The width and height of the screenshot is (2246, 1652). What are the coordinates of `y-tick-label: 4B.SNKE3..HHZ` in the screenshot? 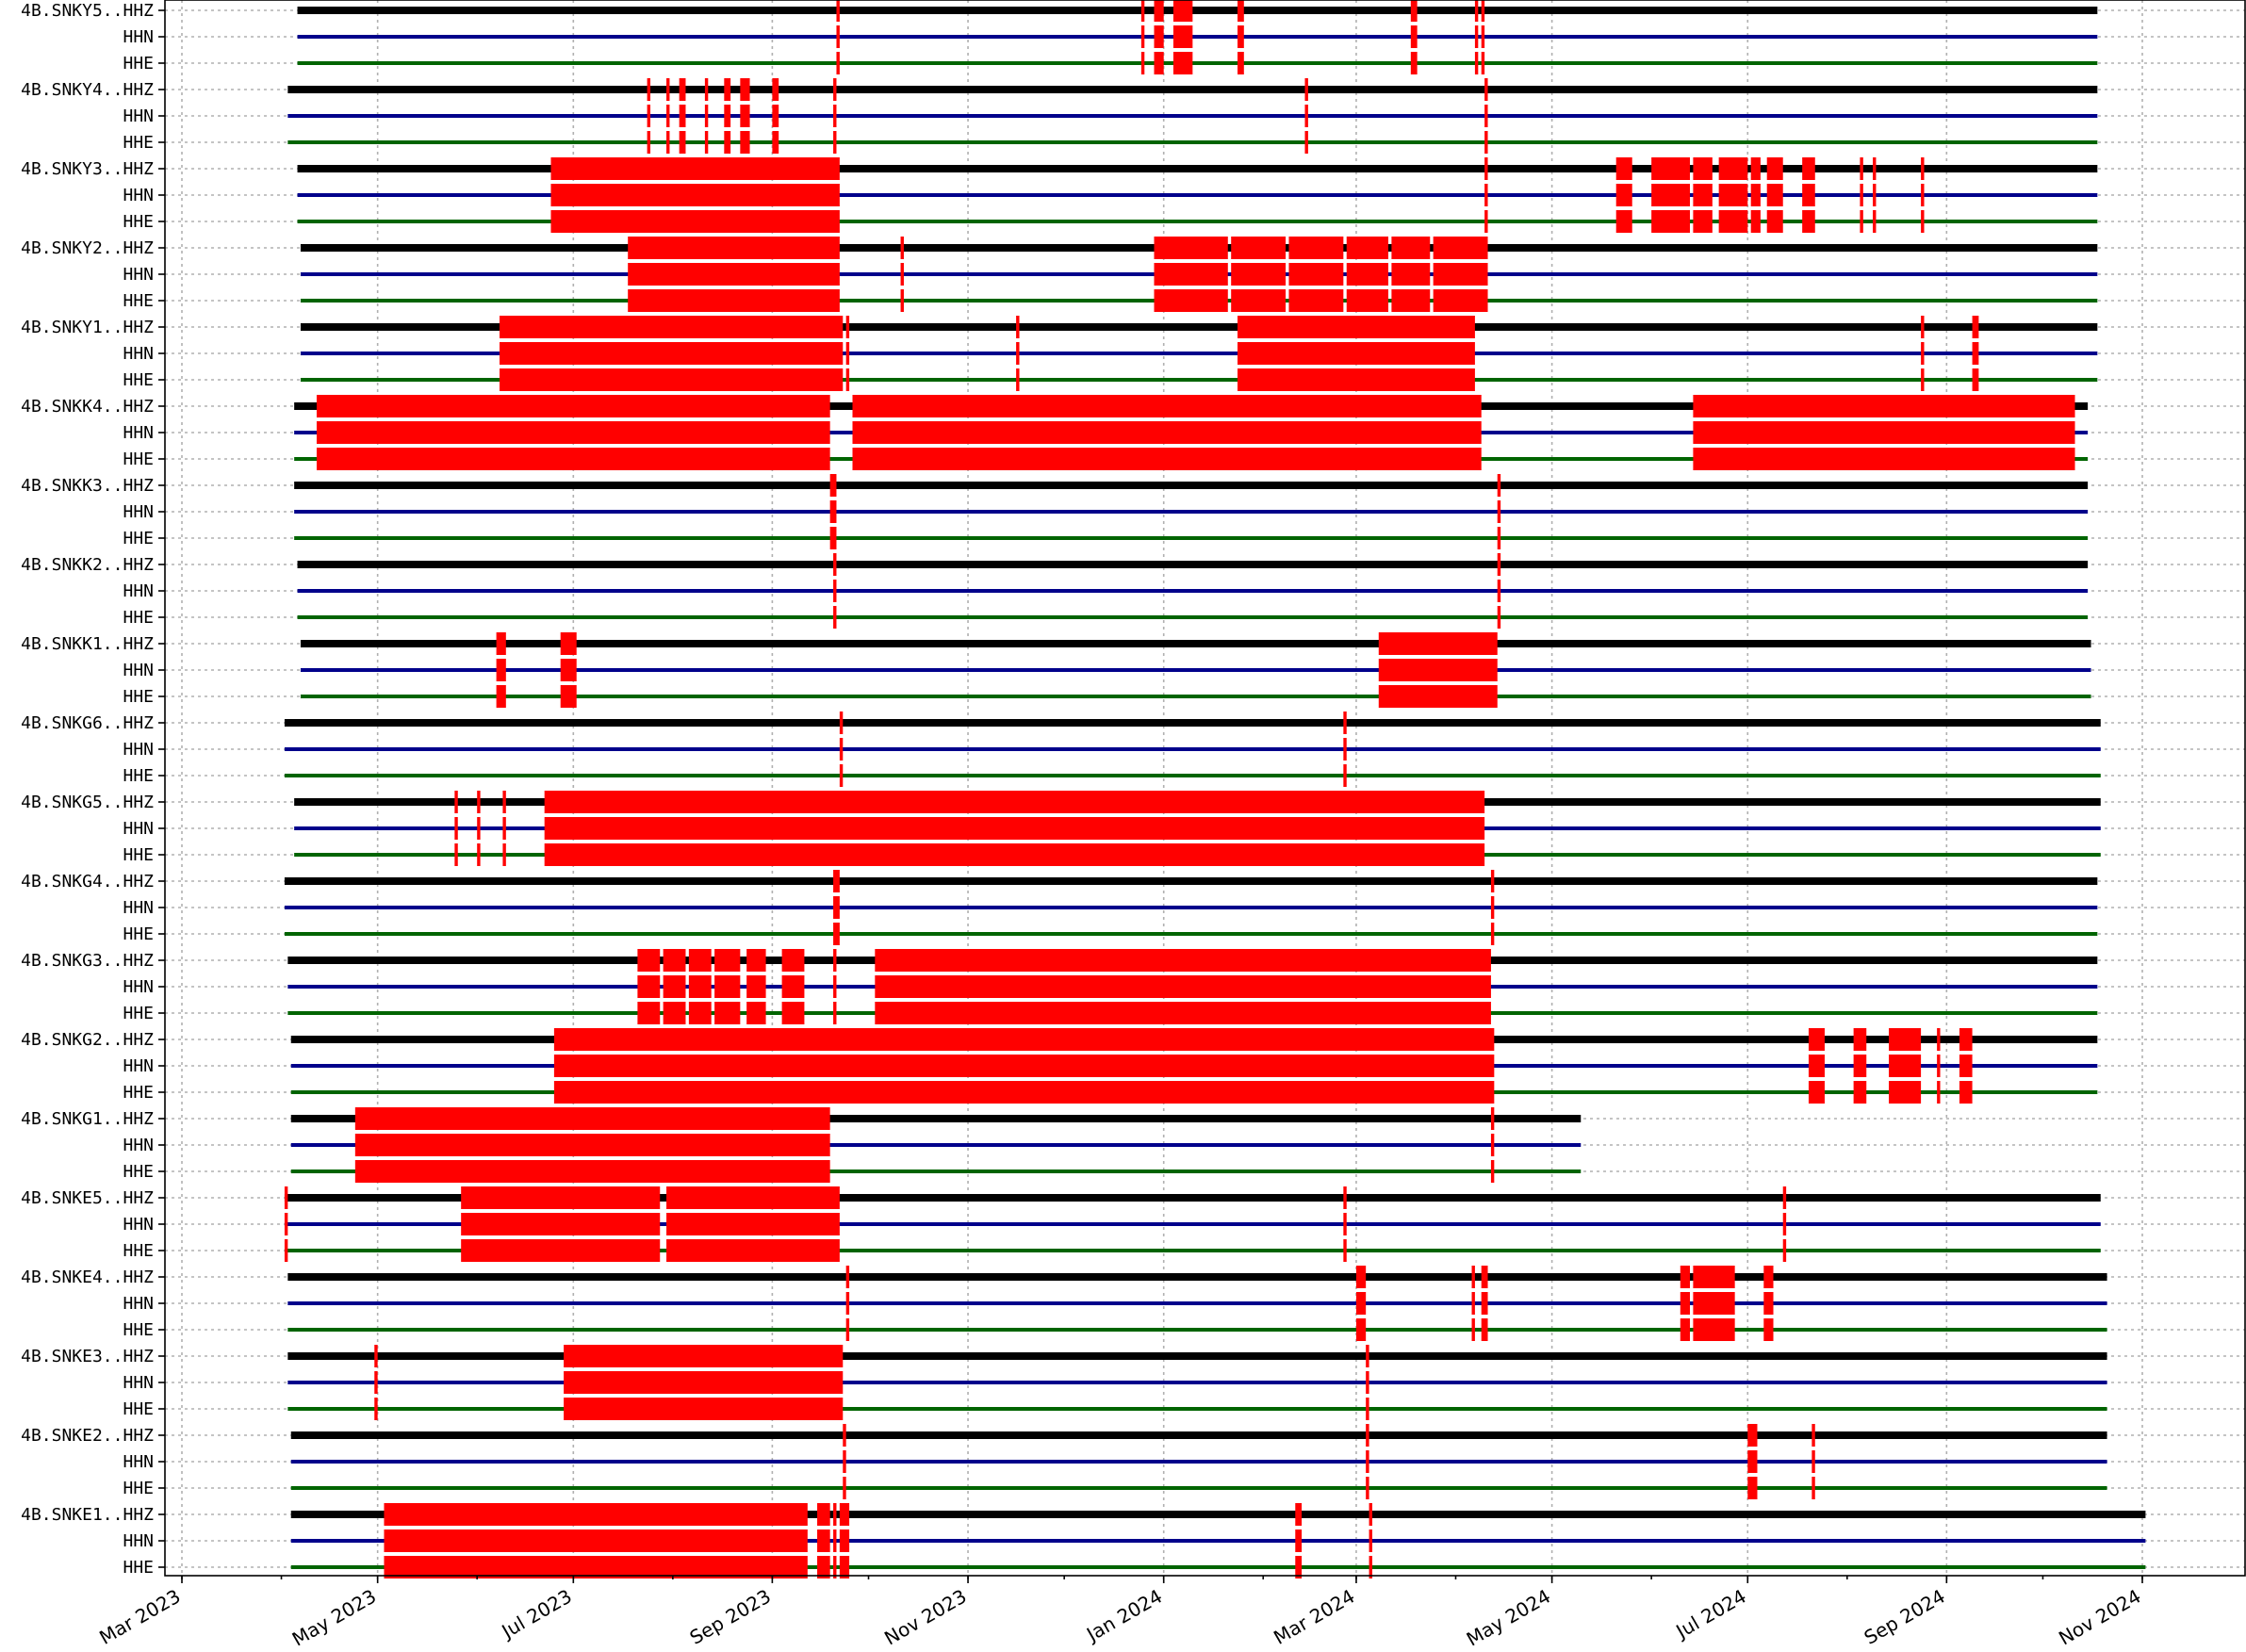 It's located at (87, 1356).